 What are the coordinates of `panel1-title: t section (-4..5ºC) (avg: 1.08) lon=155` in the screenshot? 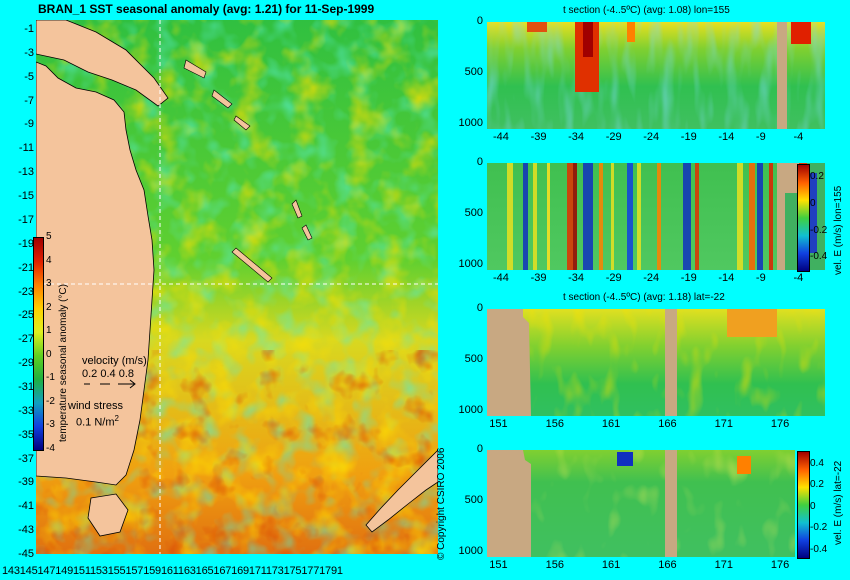 It's located at (646, 10).